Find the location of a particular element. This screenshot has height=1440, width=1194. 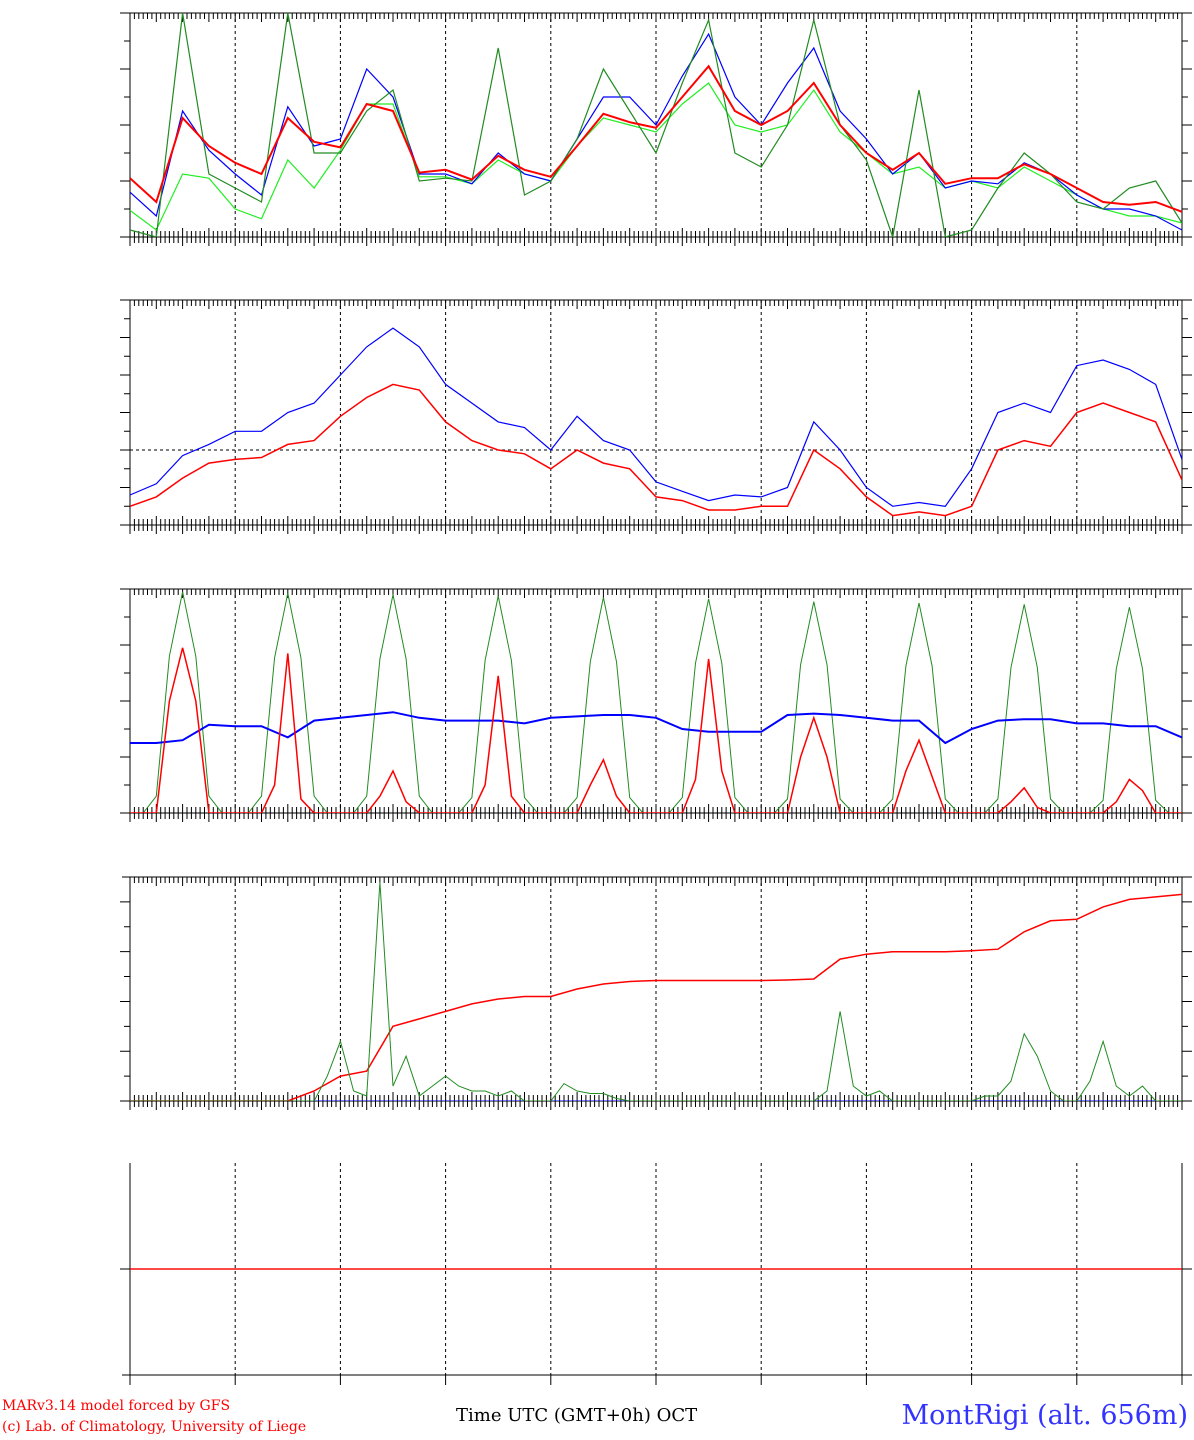

station-label: MontRigi (alt. 656m) is located at coordinates (1044, 1415).